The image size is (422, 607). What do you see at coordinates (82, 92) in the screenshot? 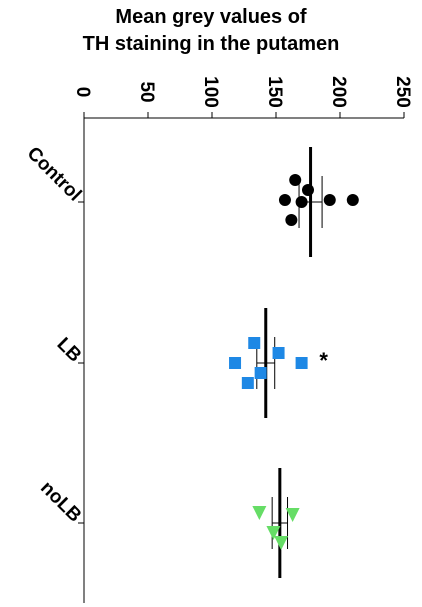
I see `value-tick-label: 0` at bounding box center [82, 92].